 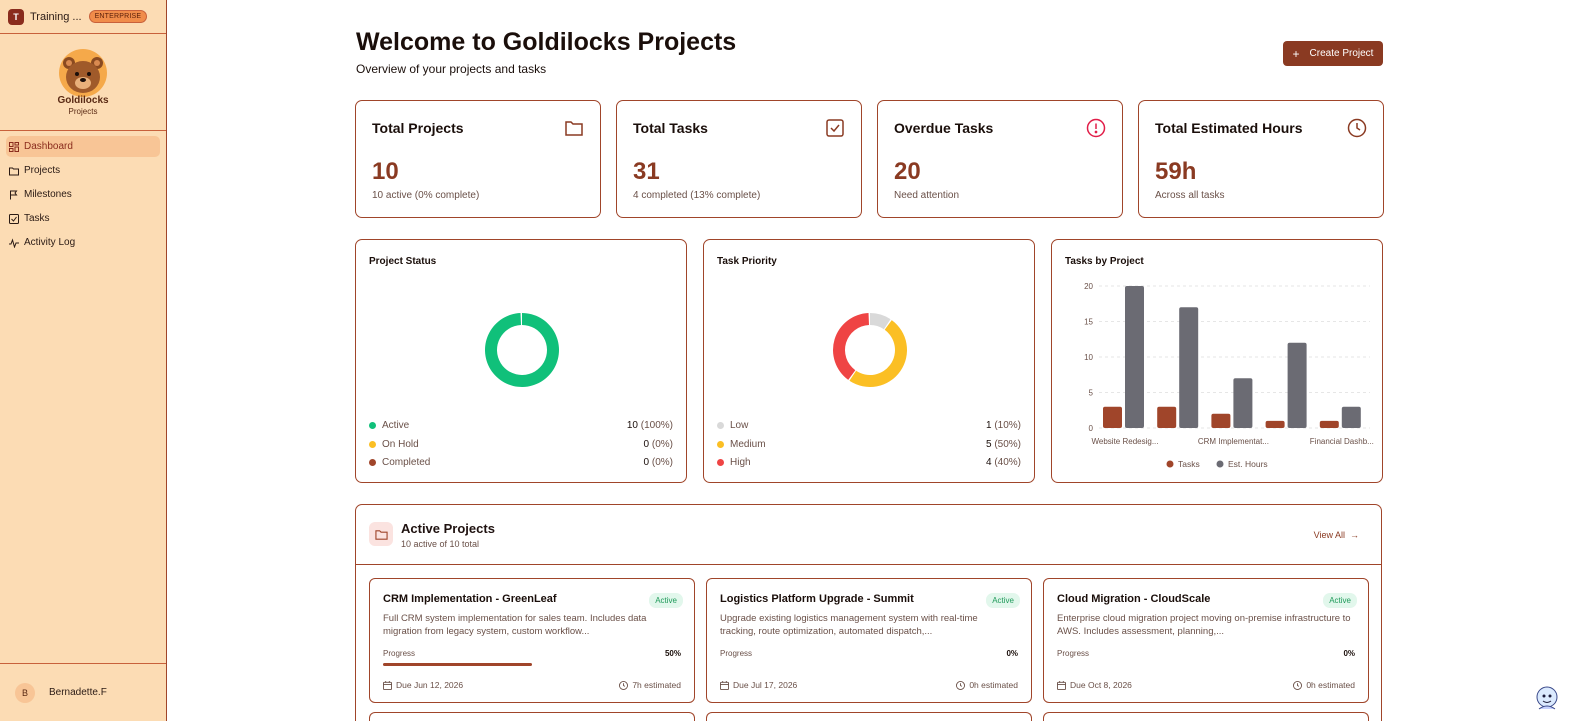 I want to click on task-priority-donut, so click(x=870, y=350).